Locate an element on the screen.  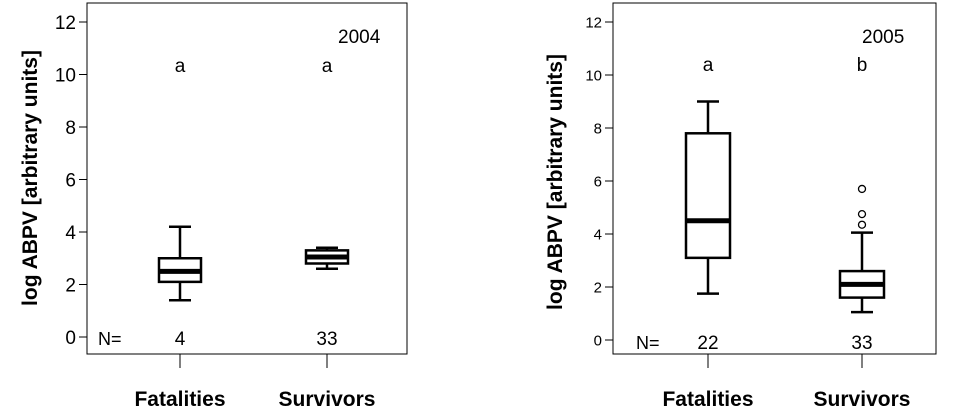
group-letter: b is located at coordinates (862, 65).